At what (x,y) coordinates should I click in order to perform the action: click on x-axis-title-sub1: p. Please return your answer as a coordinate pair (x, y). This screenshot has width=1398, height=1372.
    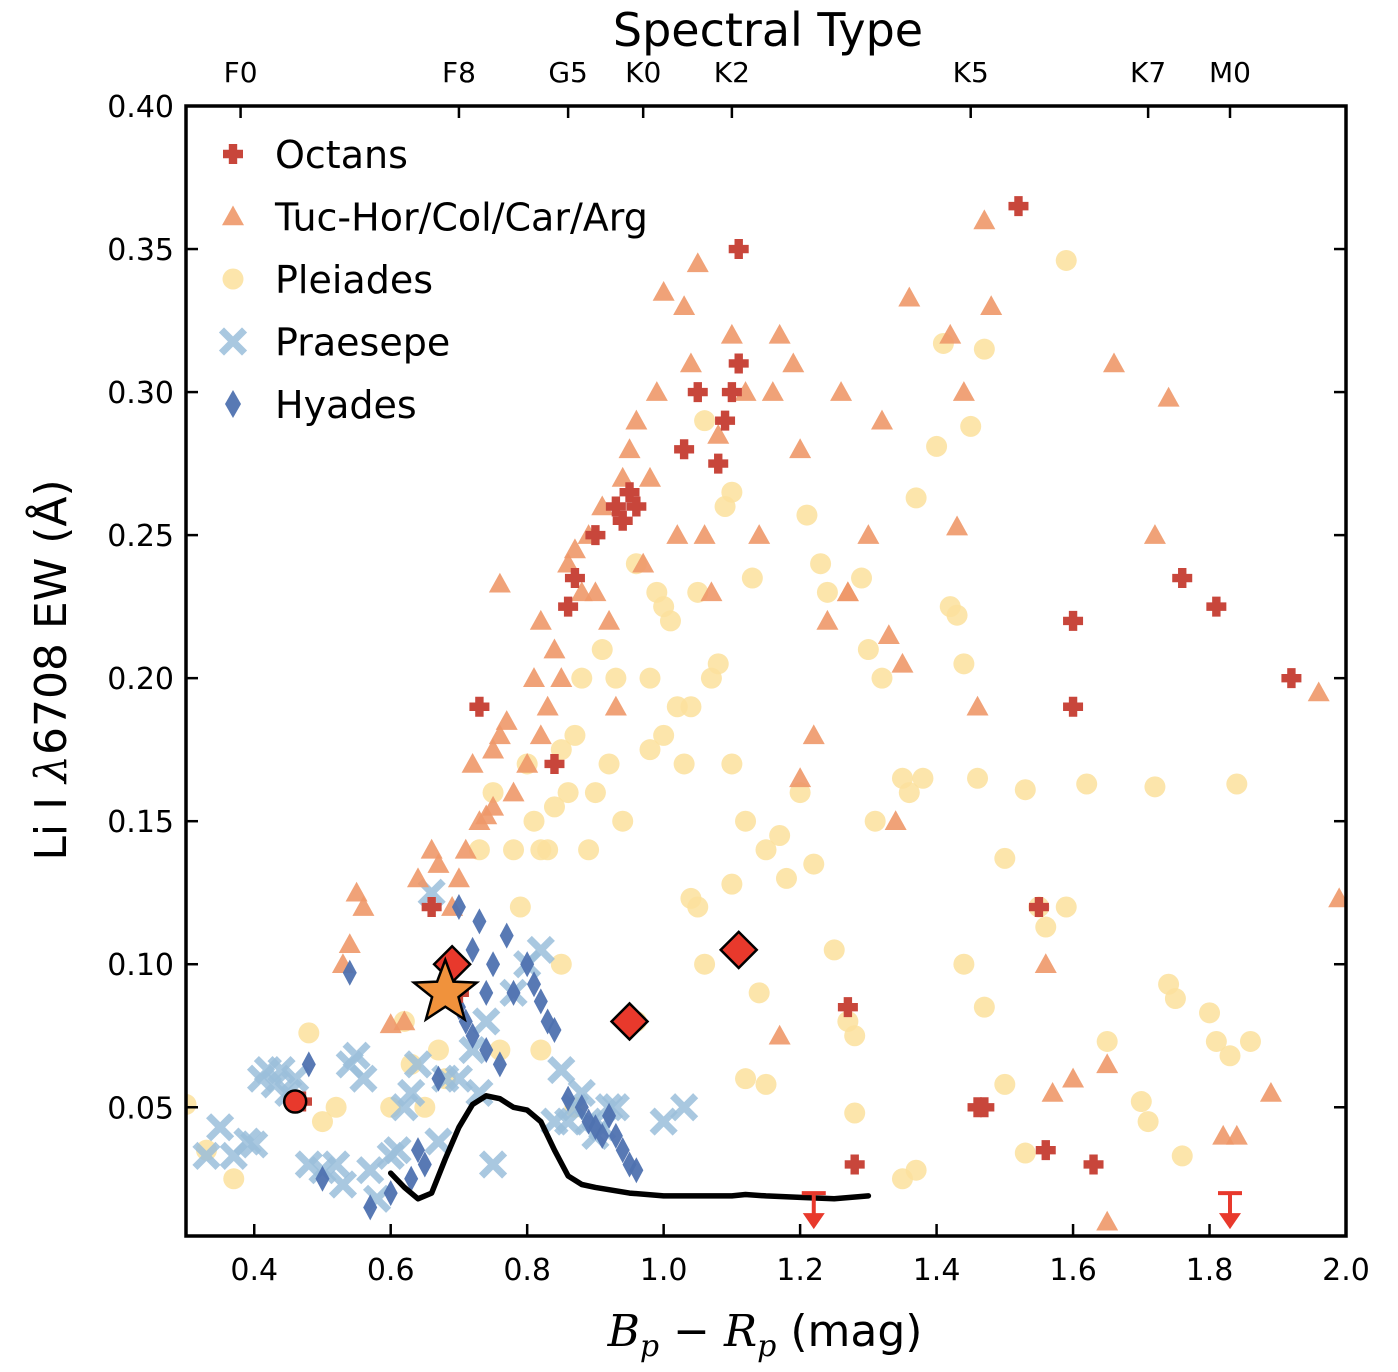
    Looking at the image, I should click on (649, 1346).